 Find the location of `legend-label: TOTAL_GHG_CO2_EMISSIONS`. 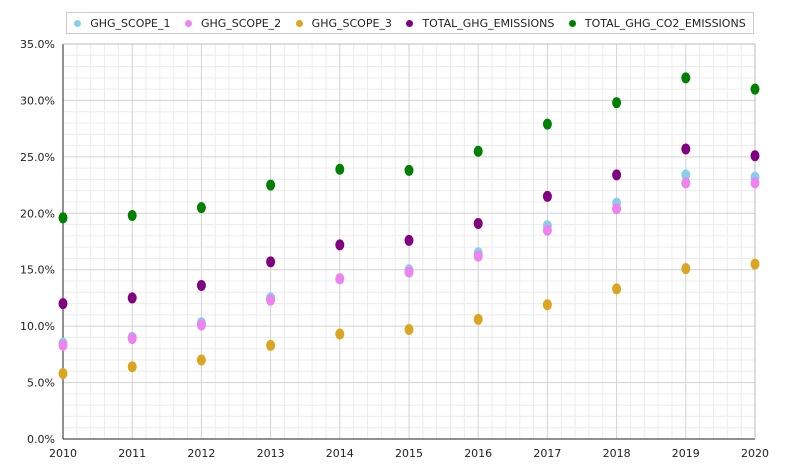

legend-label: TOTAL_GHG_CO2_EMISSIONS is located at coordinates (665, 23).